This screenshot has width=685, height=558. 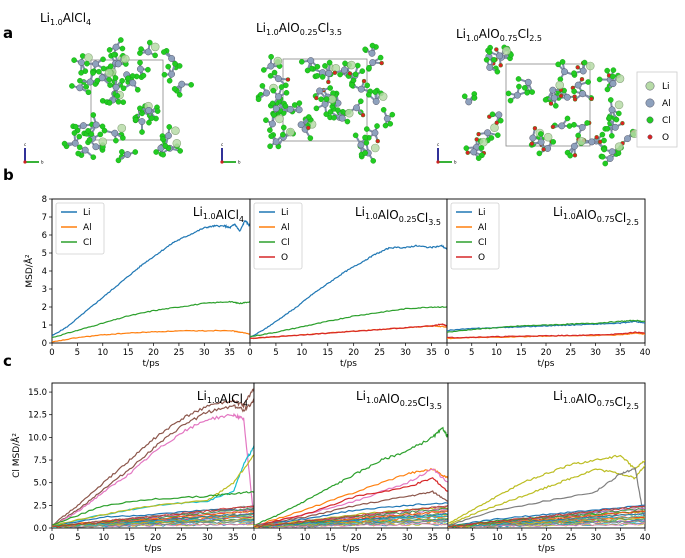 What do you see at coordinates (438, 144) in the screenshot?
I see `c-axis-label: c` at bounding box center [438, 144].